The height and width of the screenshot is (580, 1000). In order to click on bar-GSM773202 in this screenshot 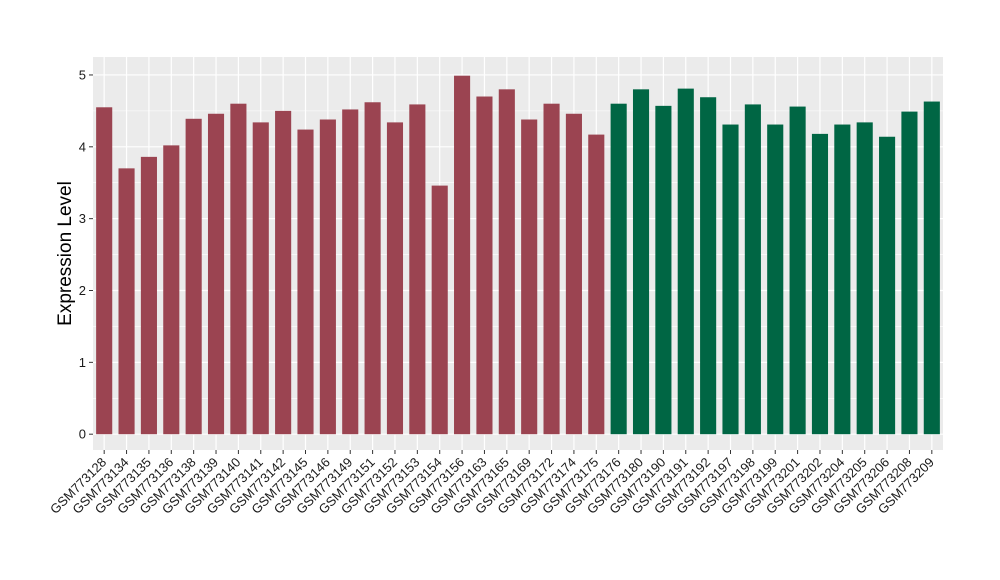, I will do `click(820, 284)`.